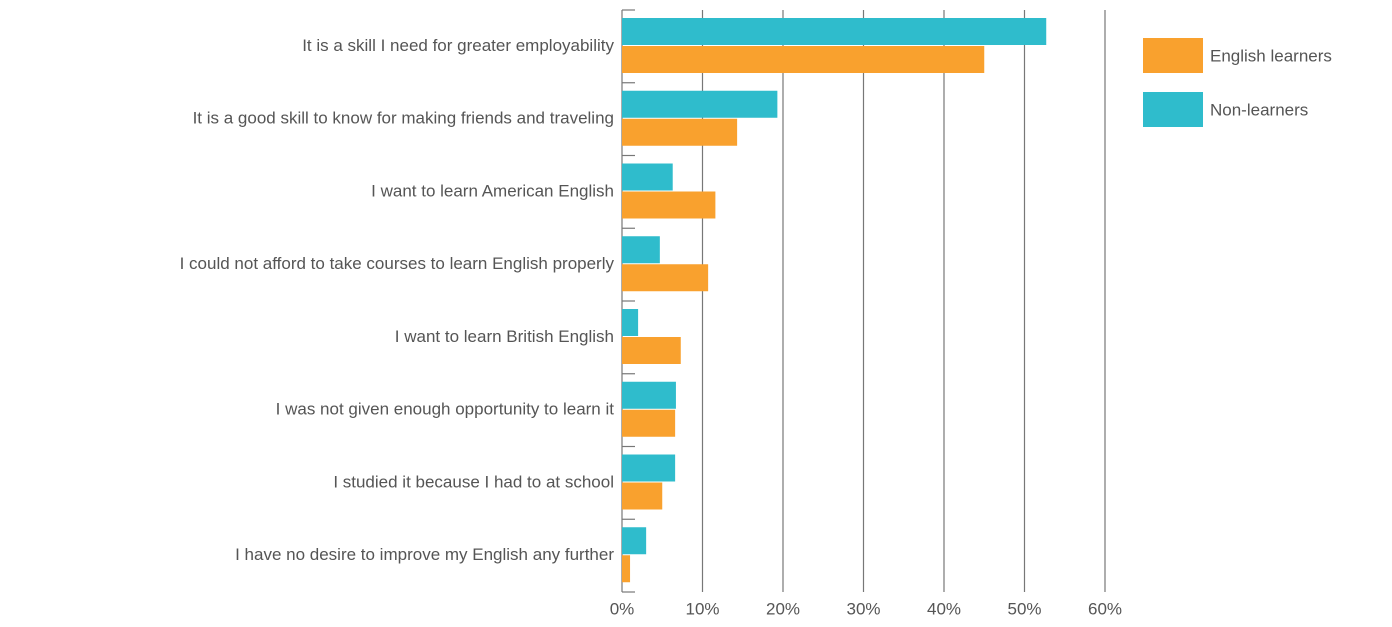 The image size is (1392, 627). I want to click on legend-label: Non-learners, so click(1259, 109).